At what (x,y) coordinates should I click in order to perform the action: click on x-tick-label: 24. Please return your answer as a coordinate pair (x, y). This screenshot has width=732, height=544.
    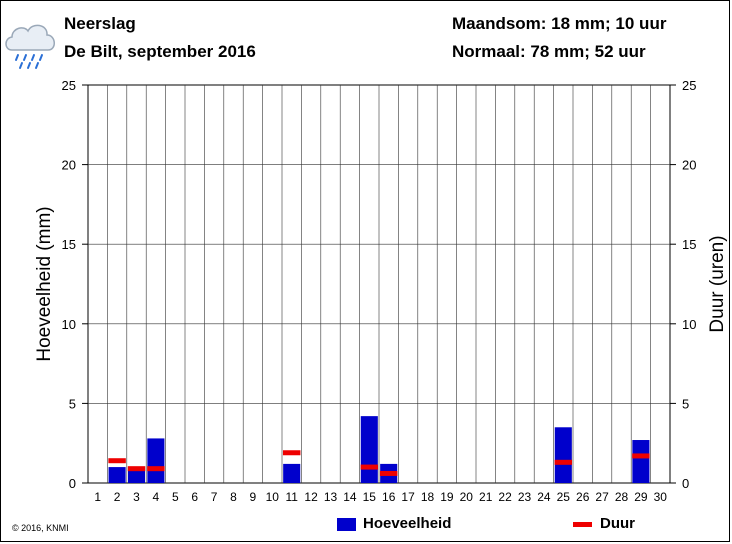
    Looking at the image, I should click on (544, 497).